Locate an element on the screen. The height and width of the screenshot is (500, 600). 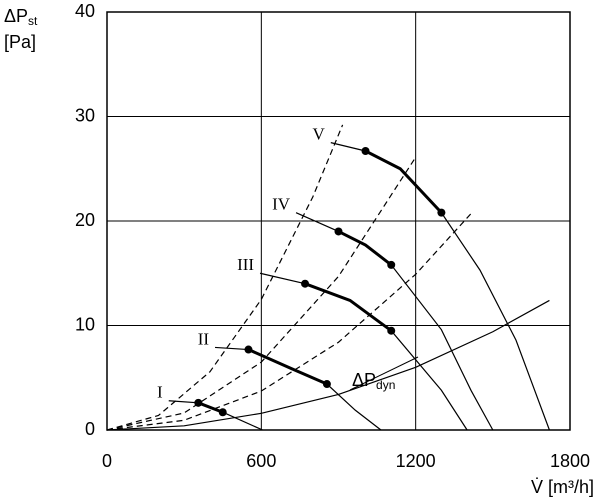
y-tick-label: 0 is located at coordinates (90, 429).